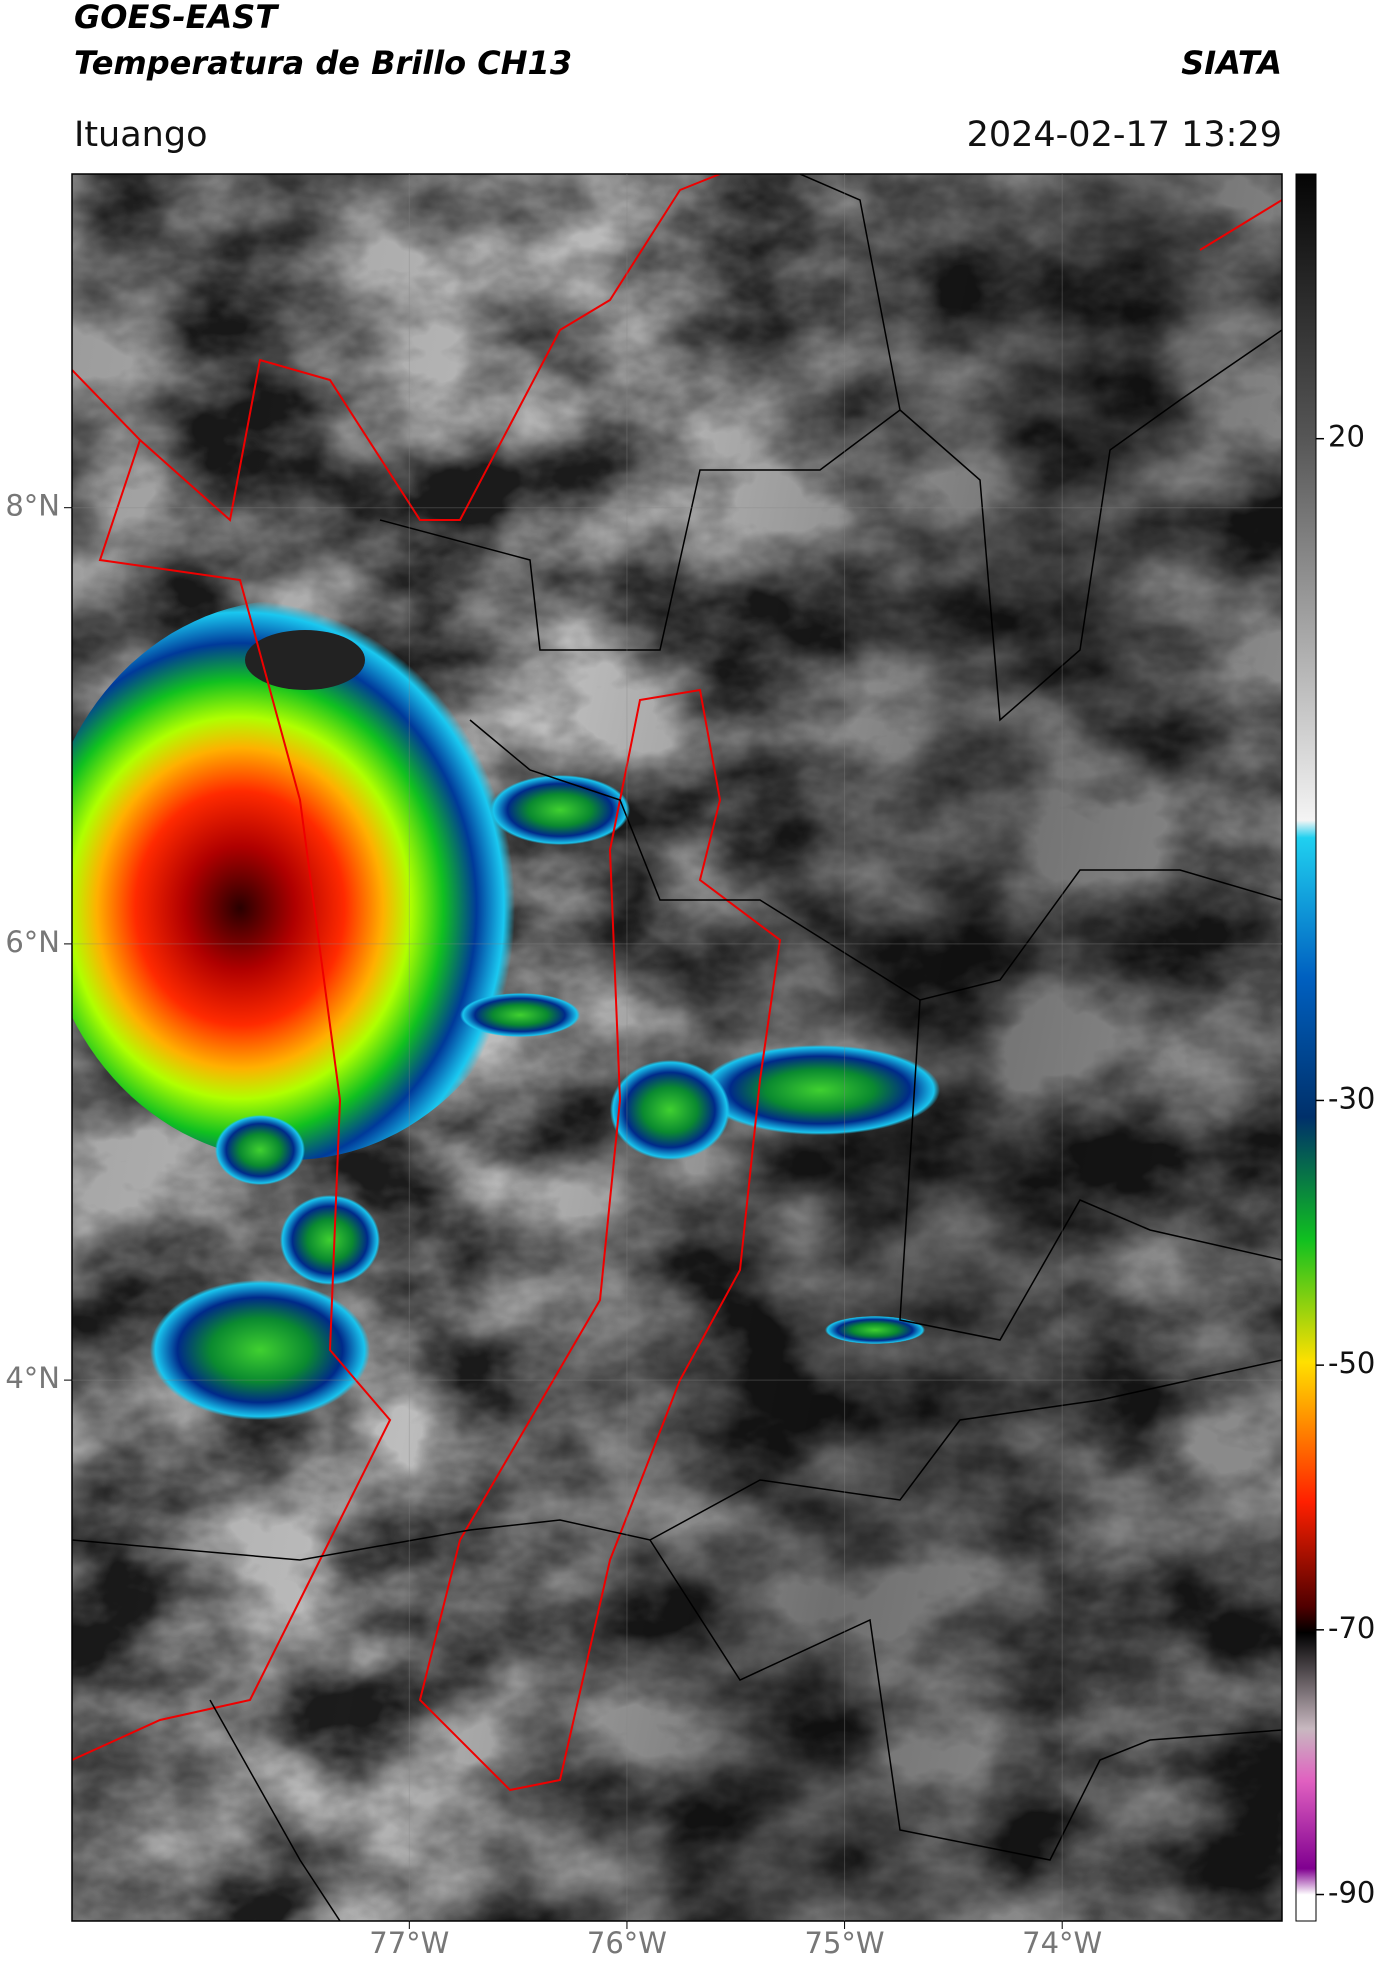 The width and height of the screenshot is (1384, 1981). I want to click on y-tick-label: 6°N, so click(32, 942).